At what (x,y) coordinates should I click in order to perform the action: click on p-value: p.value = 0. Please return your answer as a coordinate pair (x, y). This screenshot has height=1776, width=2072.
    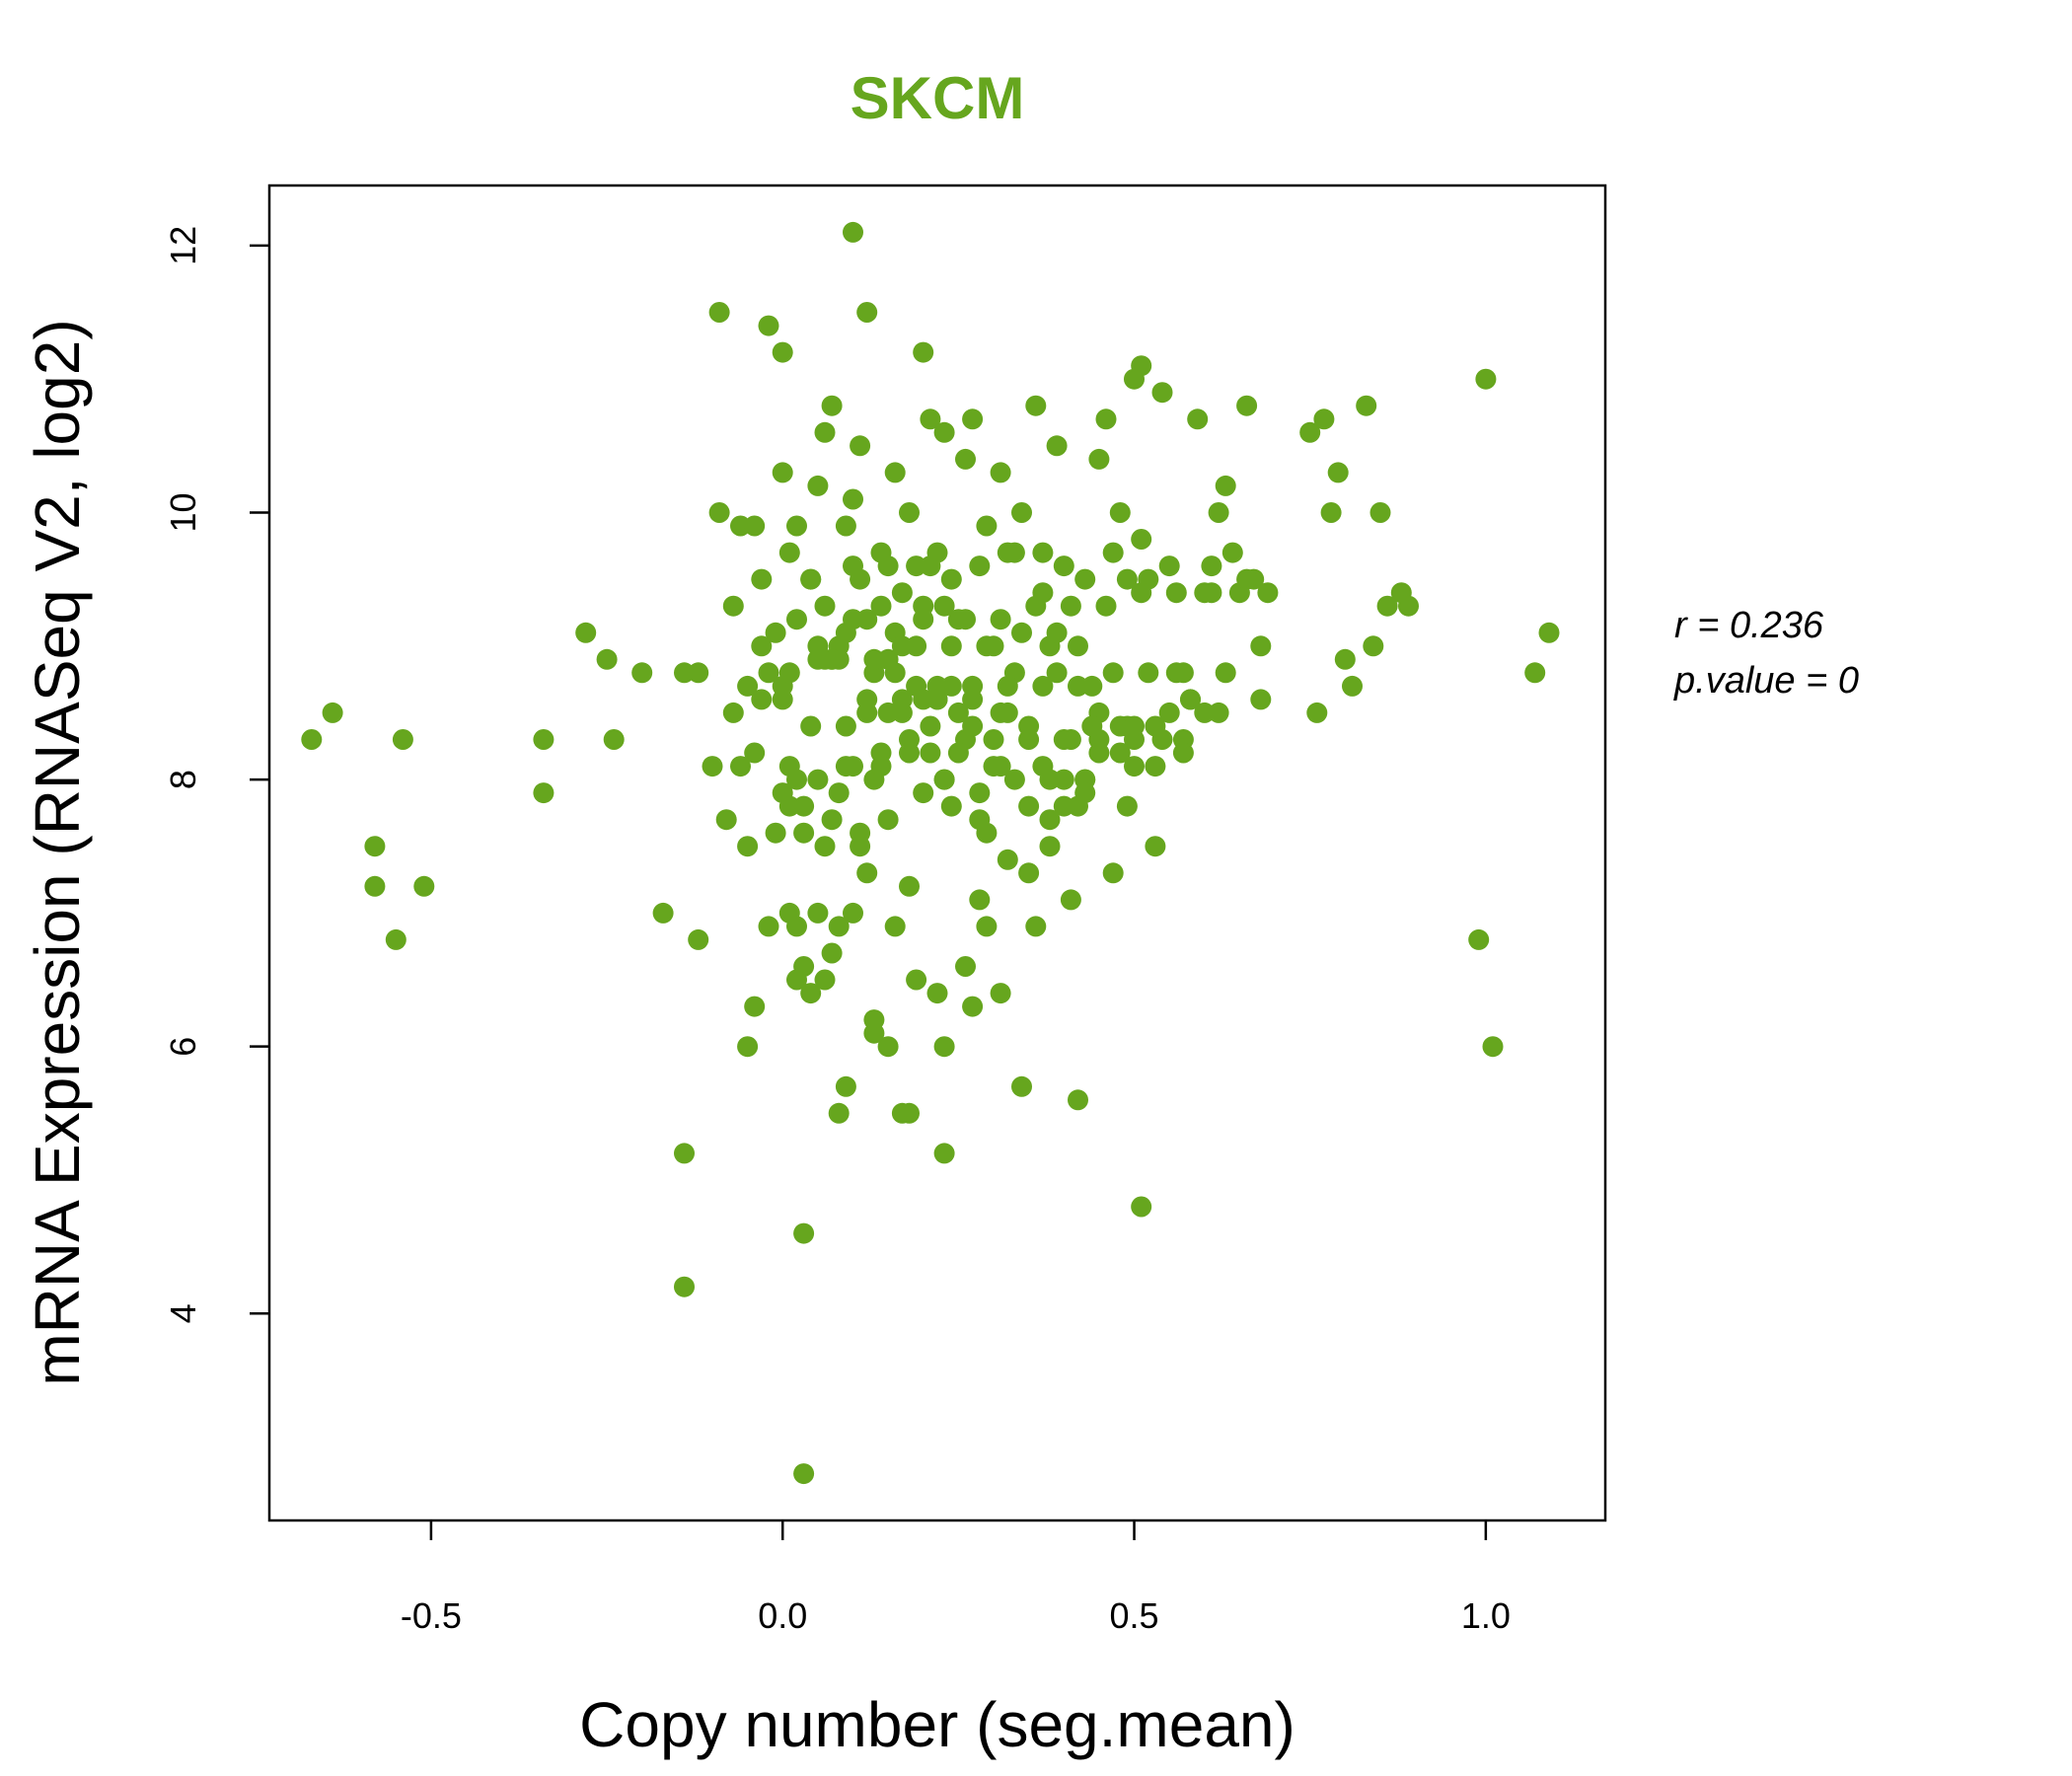
    Looking at the image, I should click on (1766, 681).